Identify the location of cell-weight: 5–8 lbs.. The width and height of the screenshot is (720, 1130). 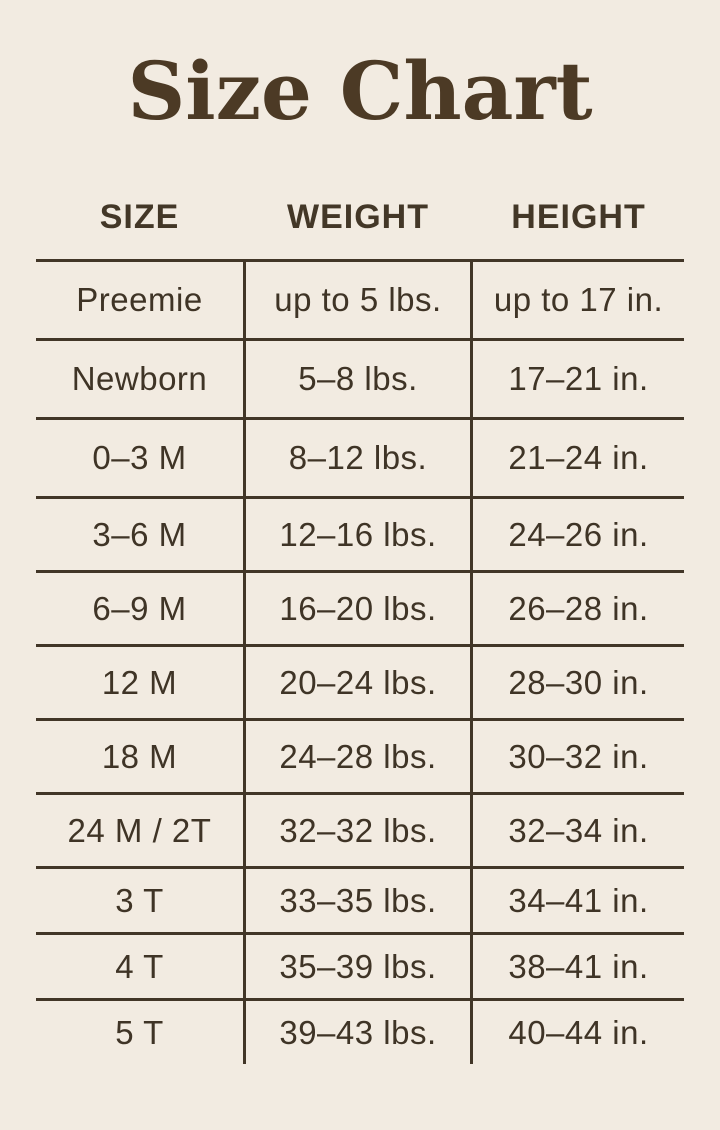
(358, 379).